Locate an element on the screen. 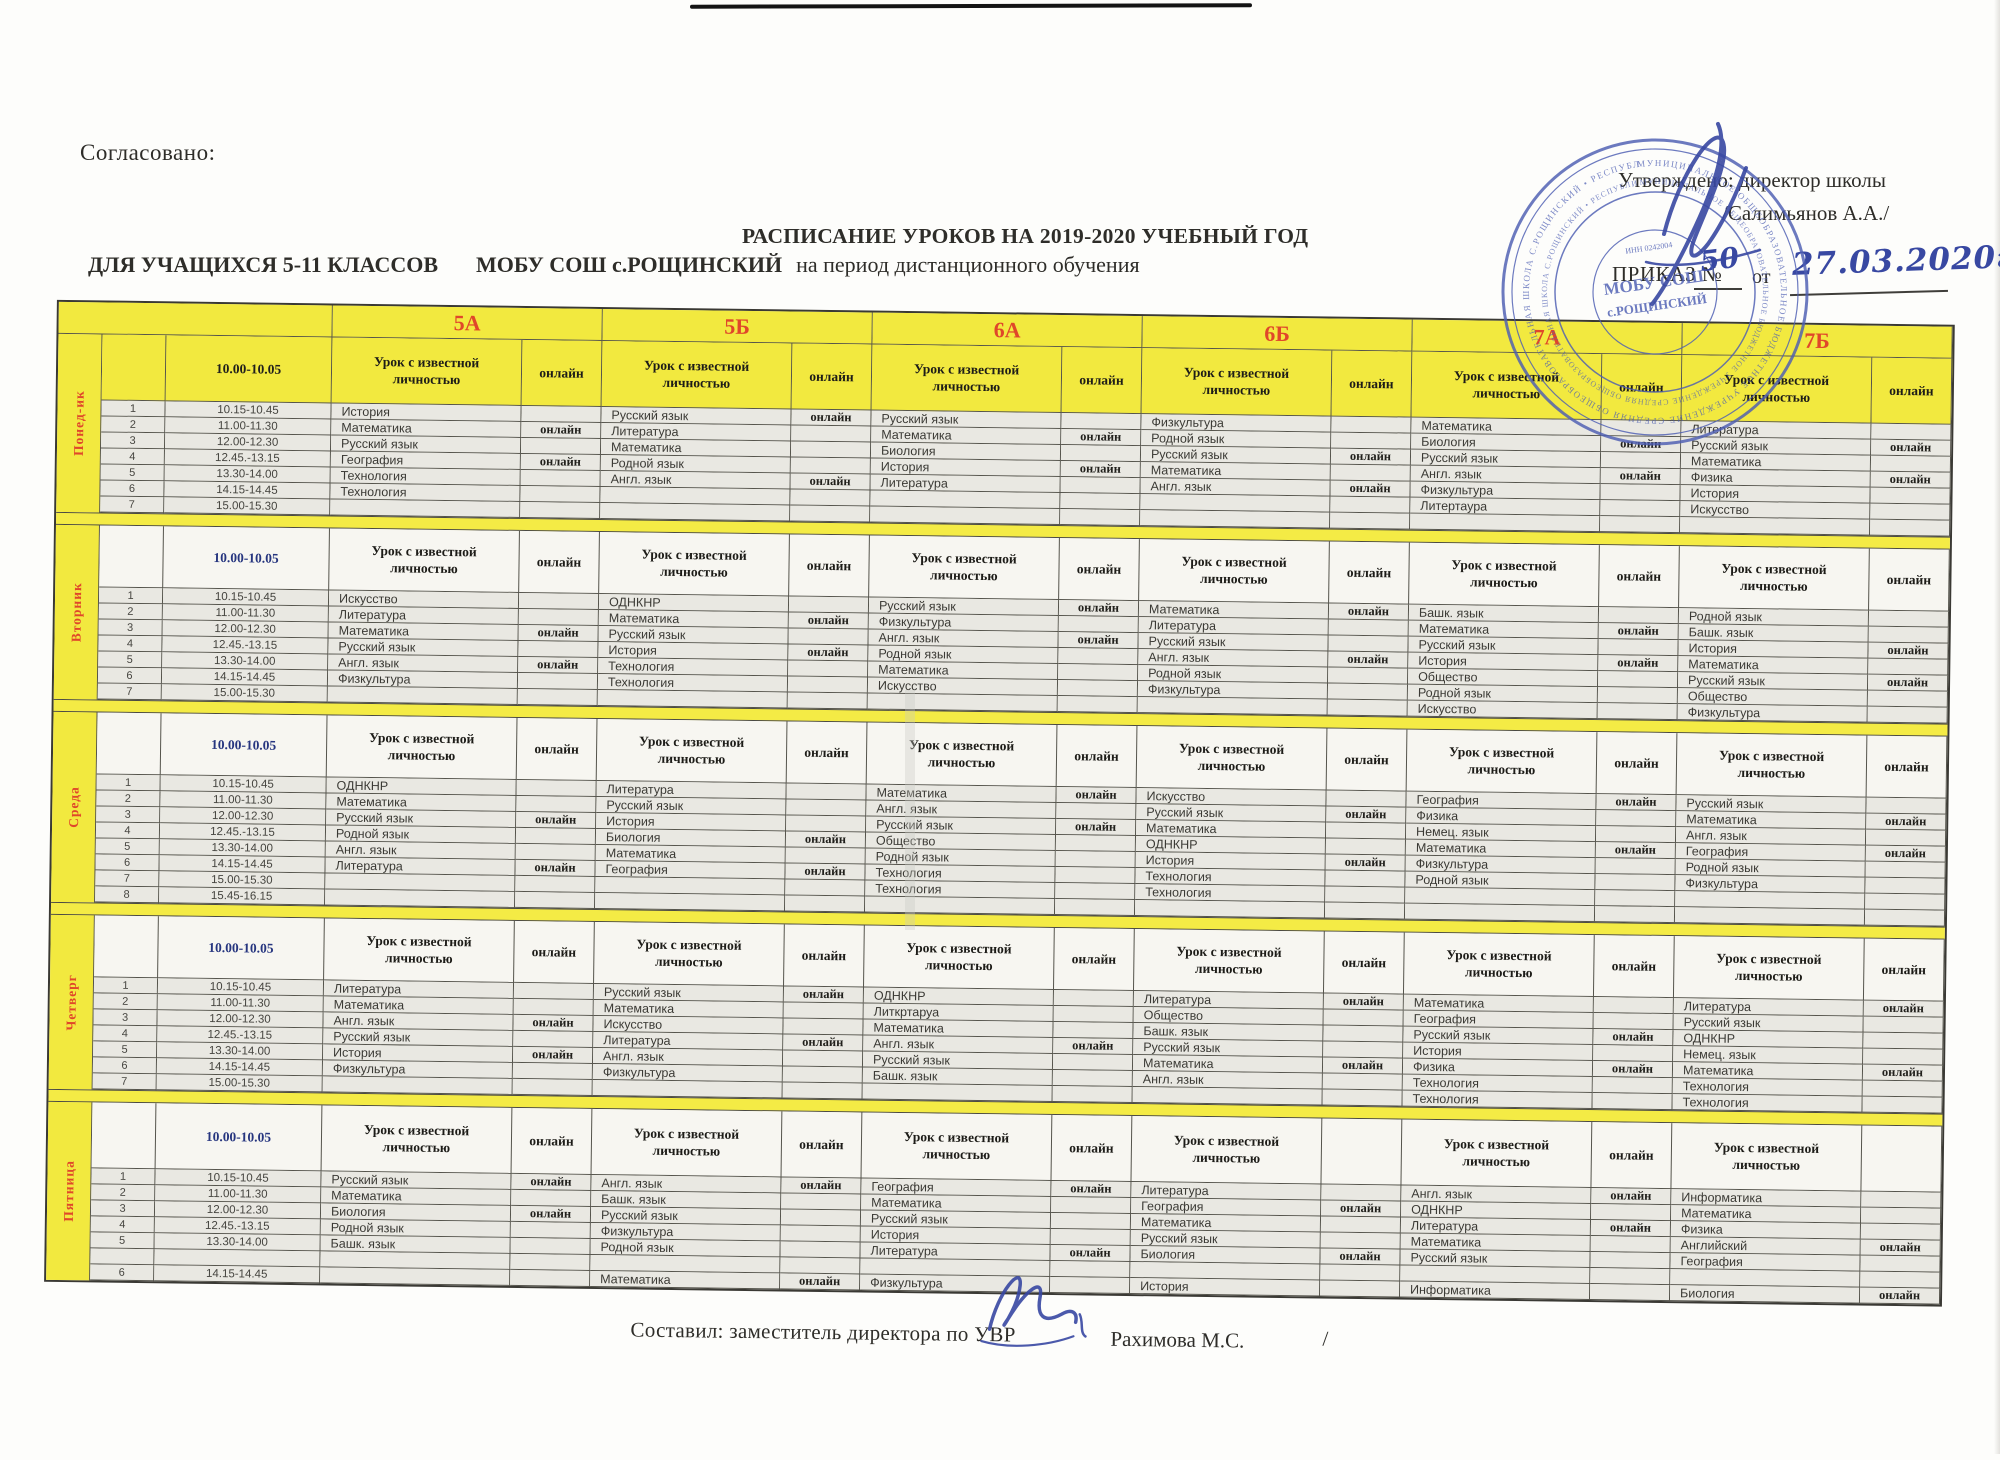 The height and width of the screenshot is (1460, 2000). row-number: 8 is located at coordinates (127, 895).